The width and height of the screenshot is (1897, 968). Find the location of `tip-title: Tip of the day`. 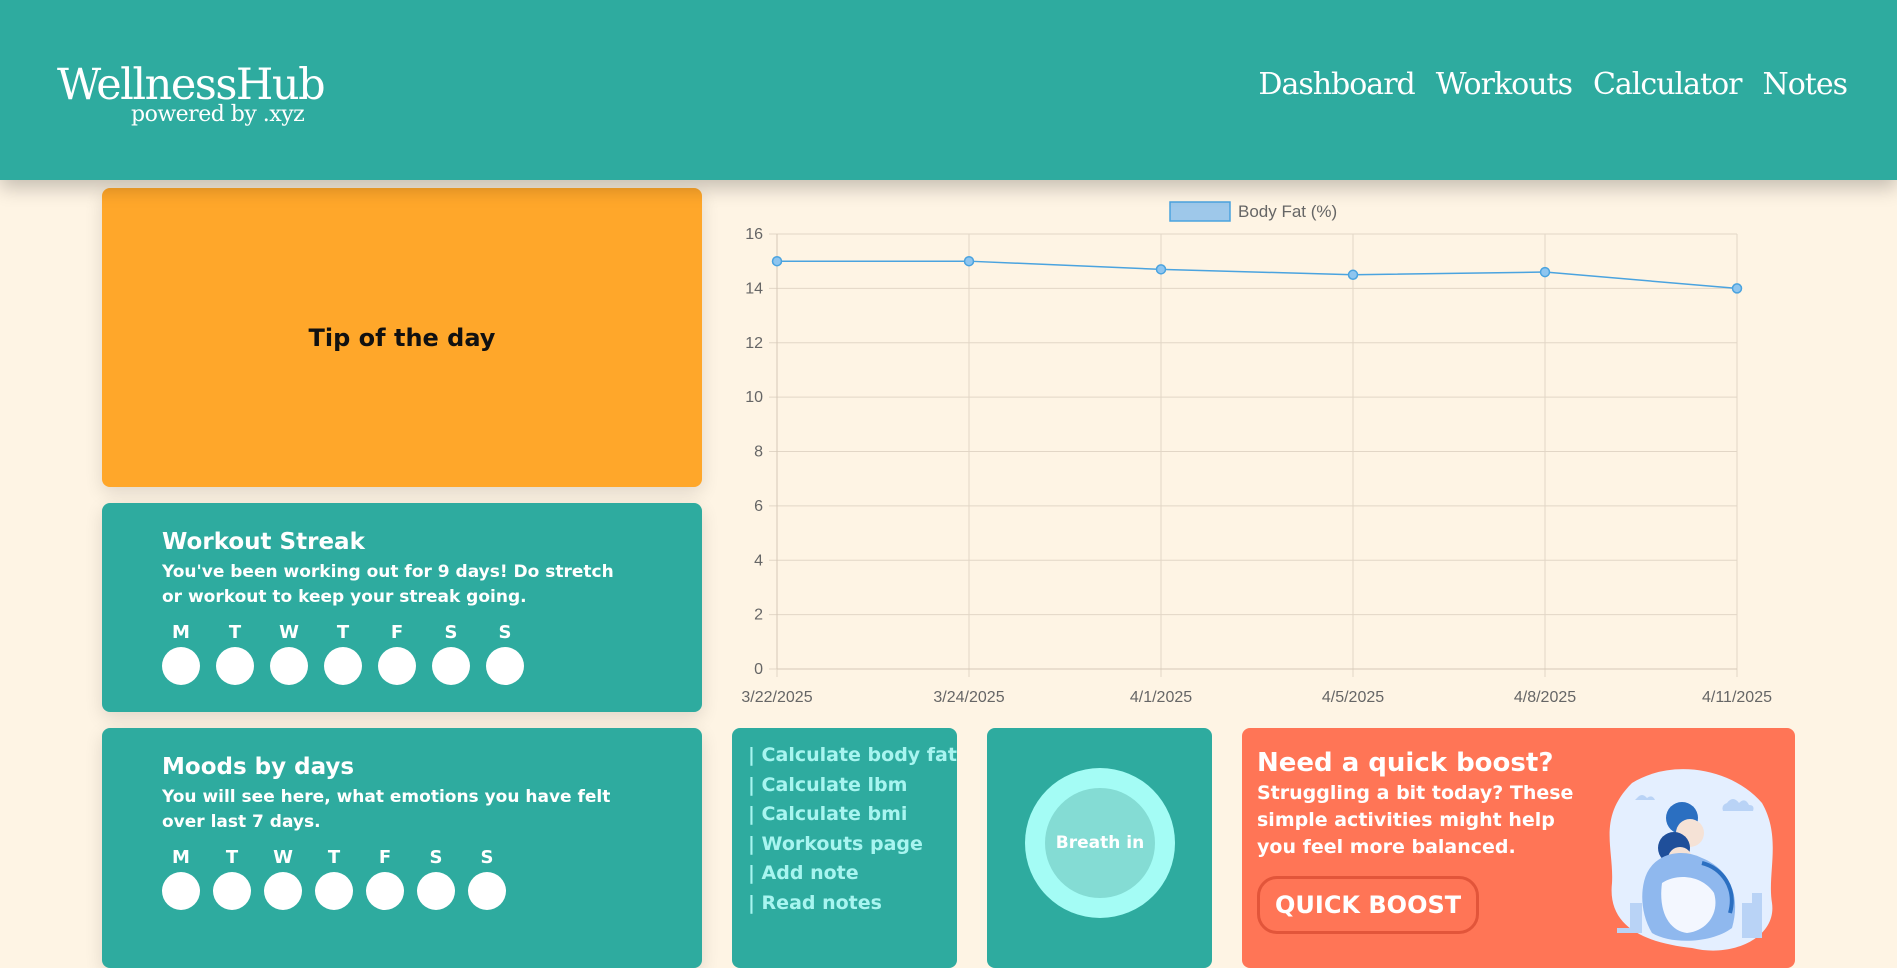

tip-title: Tip of the day is located at coordinates (402, 337).